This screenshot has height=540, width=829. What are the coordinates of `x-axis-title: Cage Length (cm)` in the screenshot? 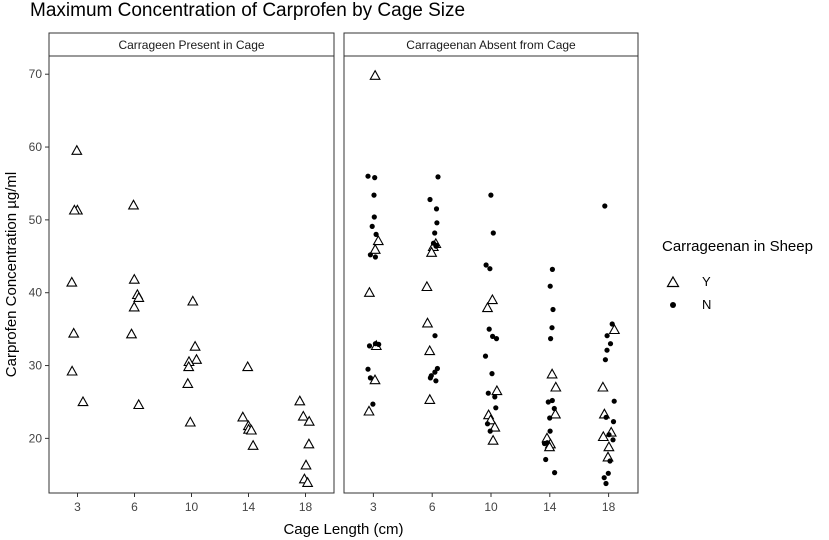 It's located at (343, 529).